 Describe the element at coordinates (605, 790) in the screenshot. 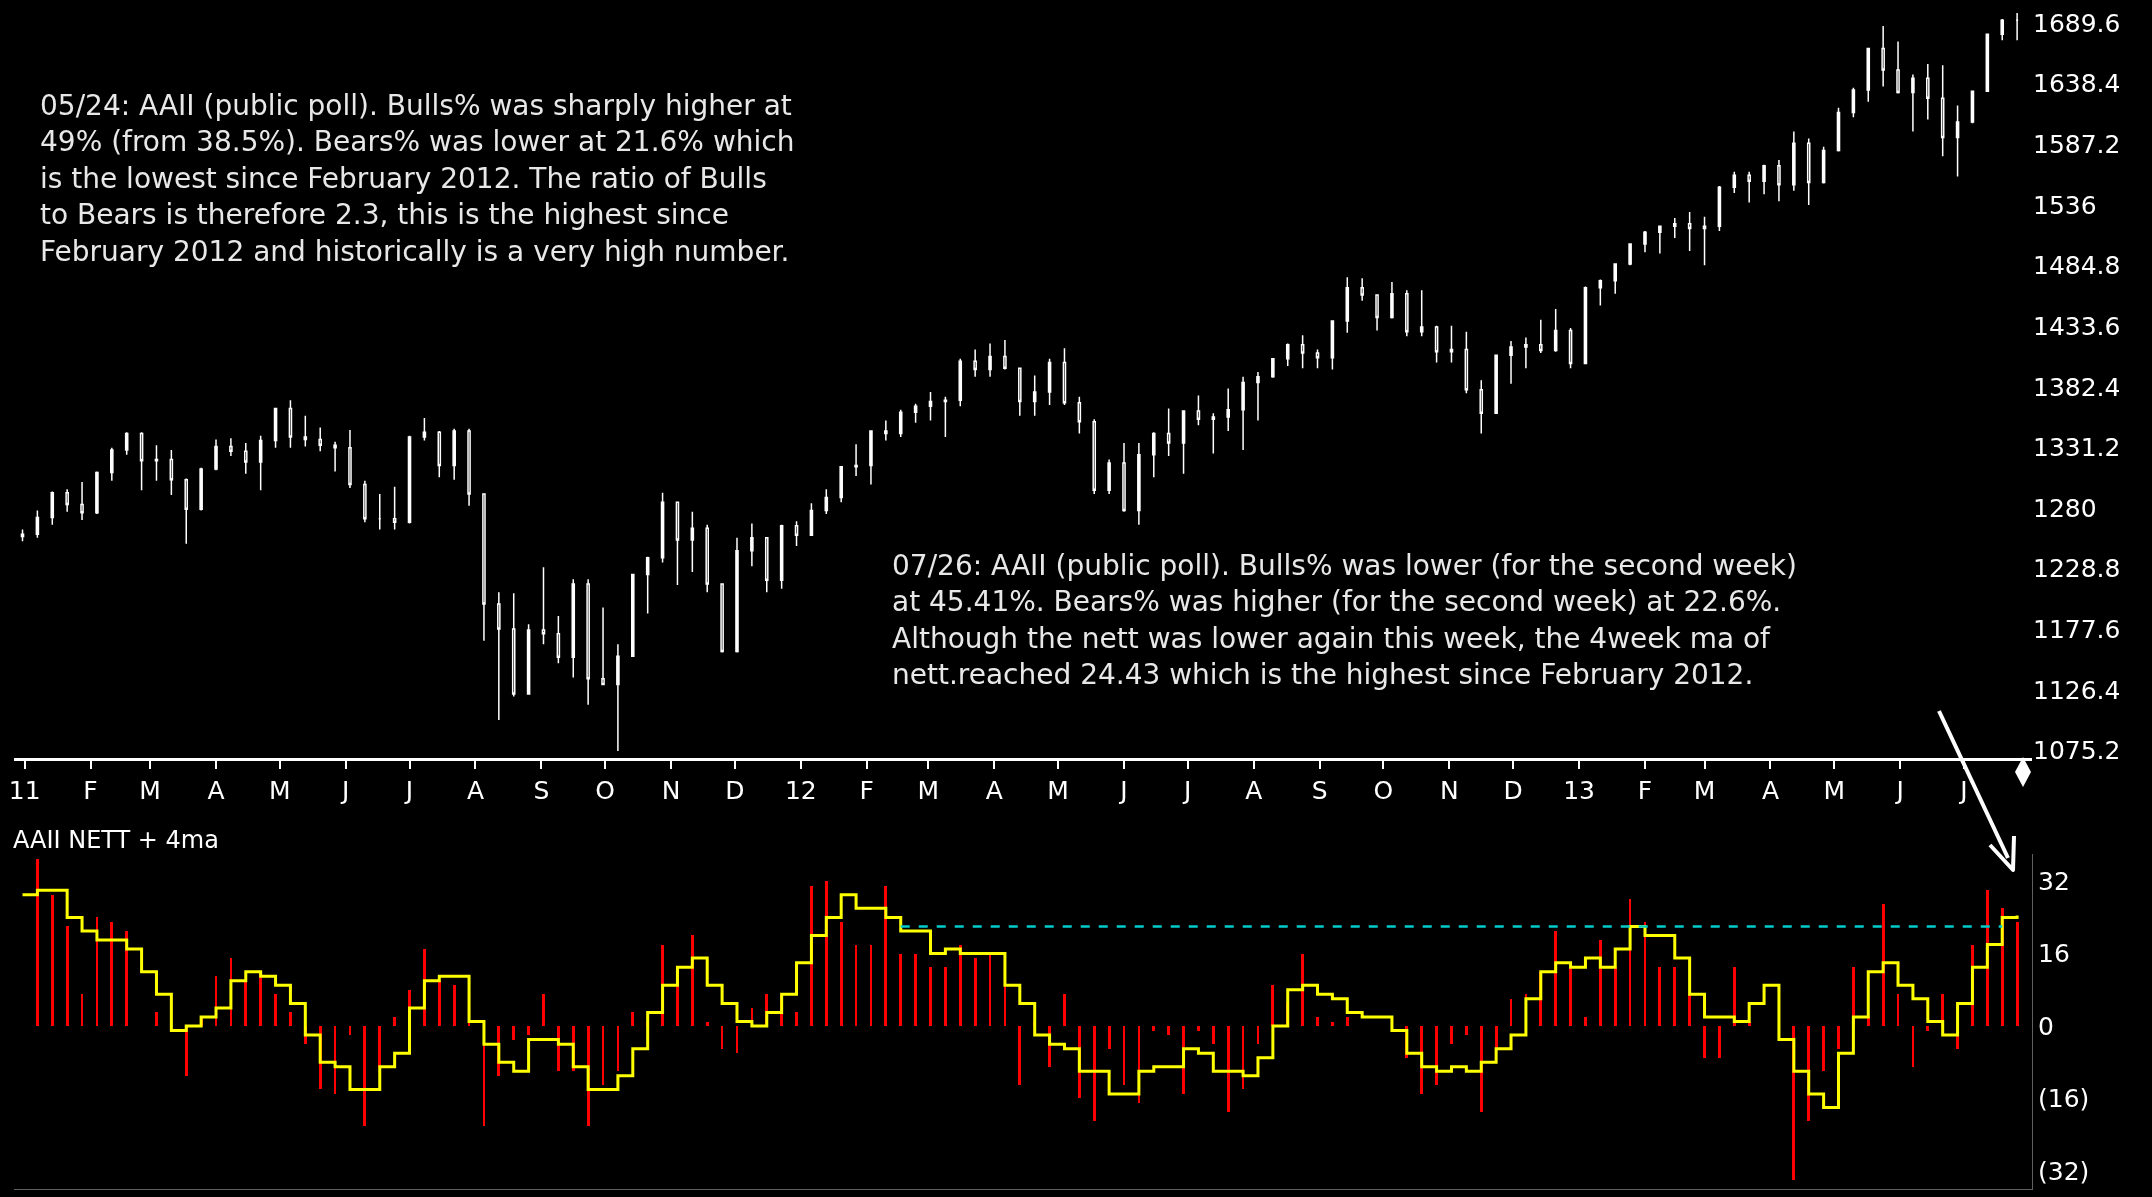

I see `x-tick-label: O` at that location.